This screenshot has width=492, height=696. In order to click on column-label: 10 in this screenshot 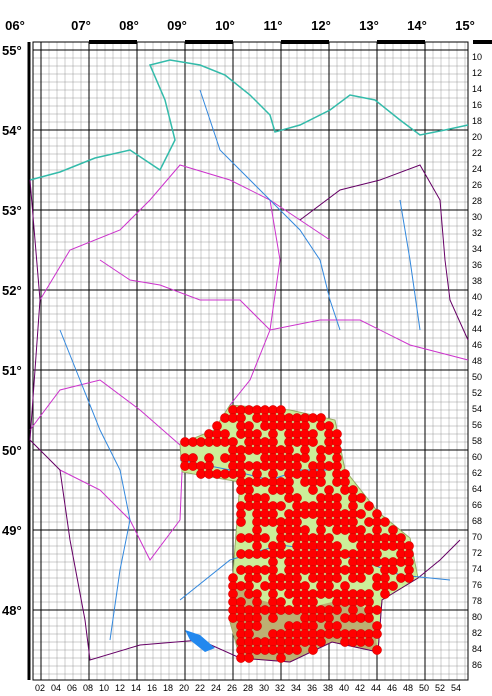, I will do `click(104, 688)`.